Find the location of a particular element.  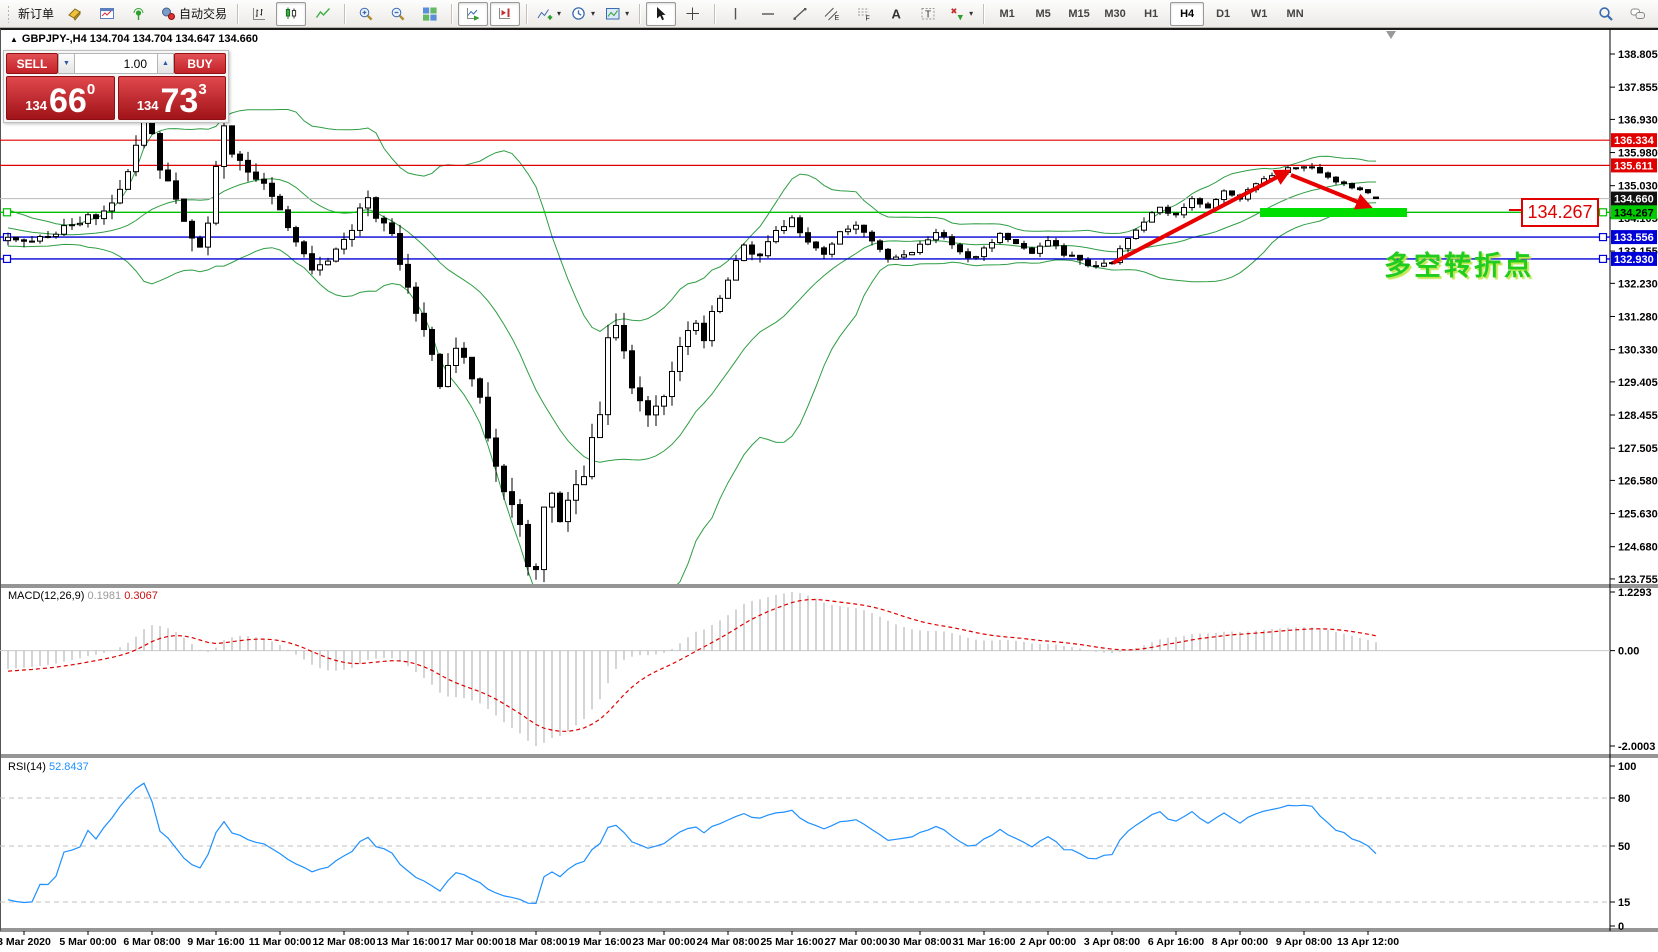

cursor-button is located at coordinates (661, 13).